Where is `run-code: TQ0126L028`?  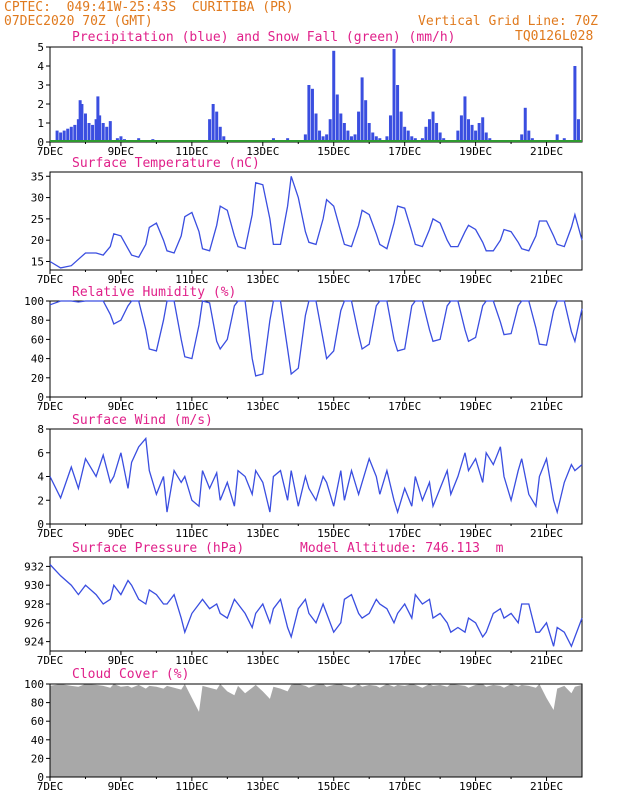
run-code: TQ0126L028 is located at coordinates (554, 36).